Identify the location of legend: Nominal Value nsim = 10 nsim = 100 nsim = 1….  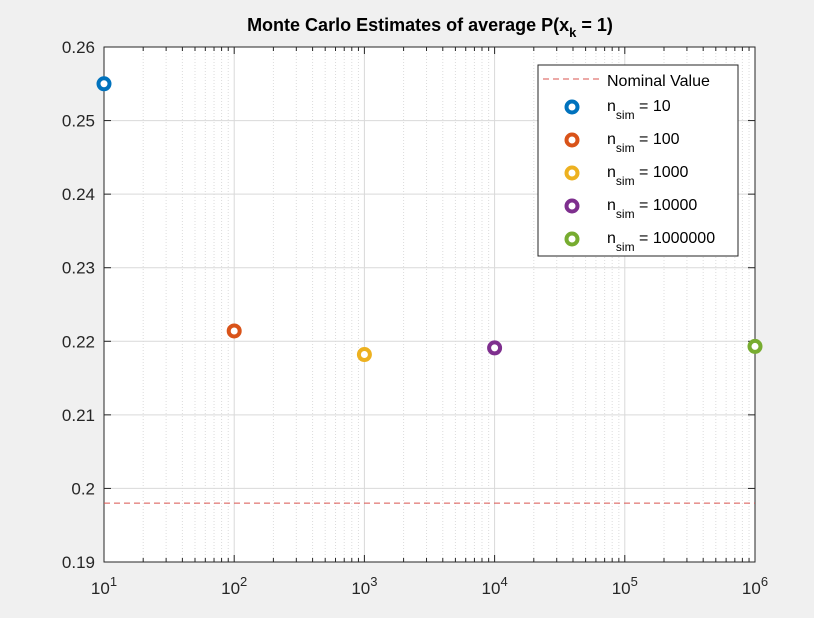
(638, 160).